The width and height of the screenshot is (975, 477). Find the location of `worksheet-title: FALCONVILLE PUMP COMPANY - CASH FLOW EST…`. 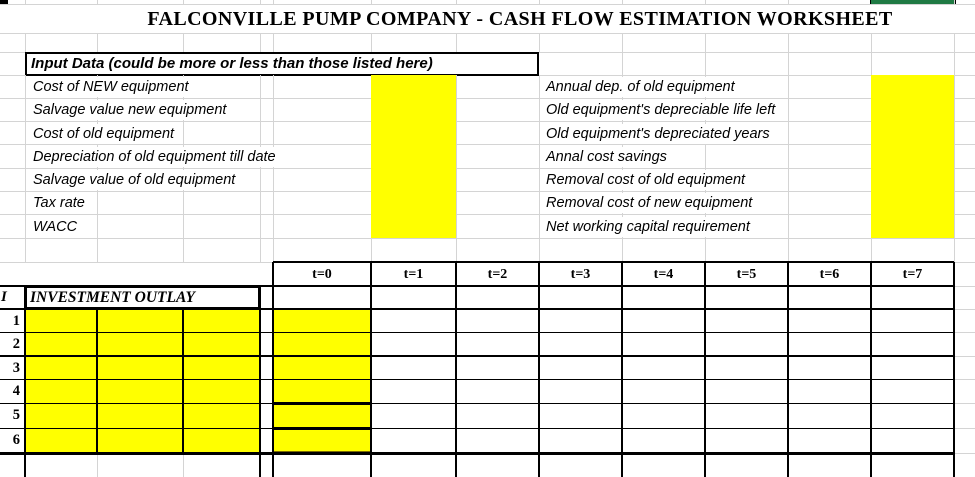

worksheet-title: FALCONVILLE PUMP COMPANY - CASH FLOW EST… is located at coordinates (520, 19).